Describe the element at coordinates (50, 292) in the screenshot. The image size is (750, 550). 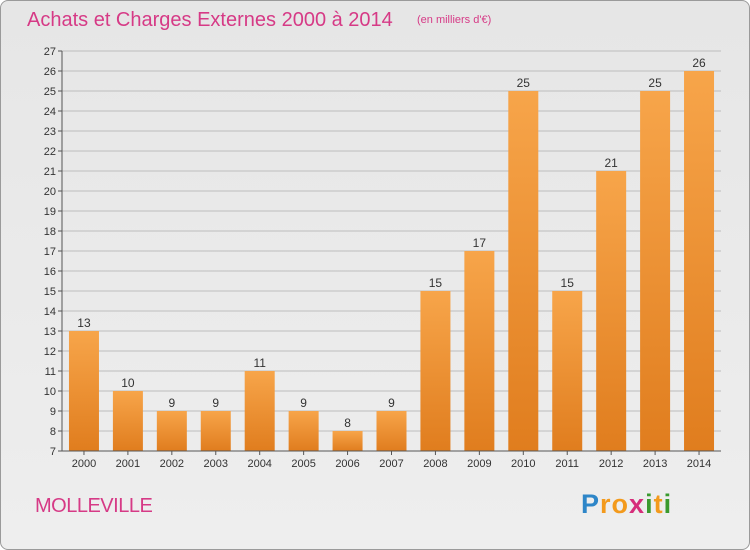
I see `y-tick-label: 15` at that location.